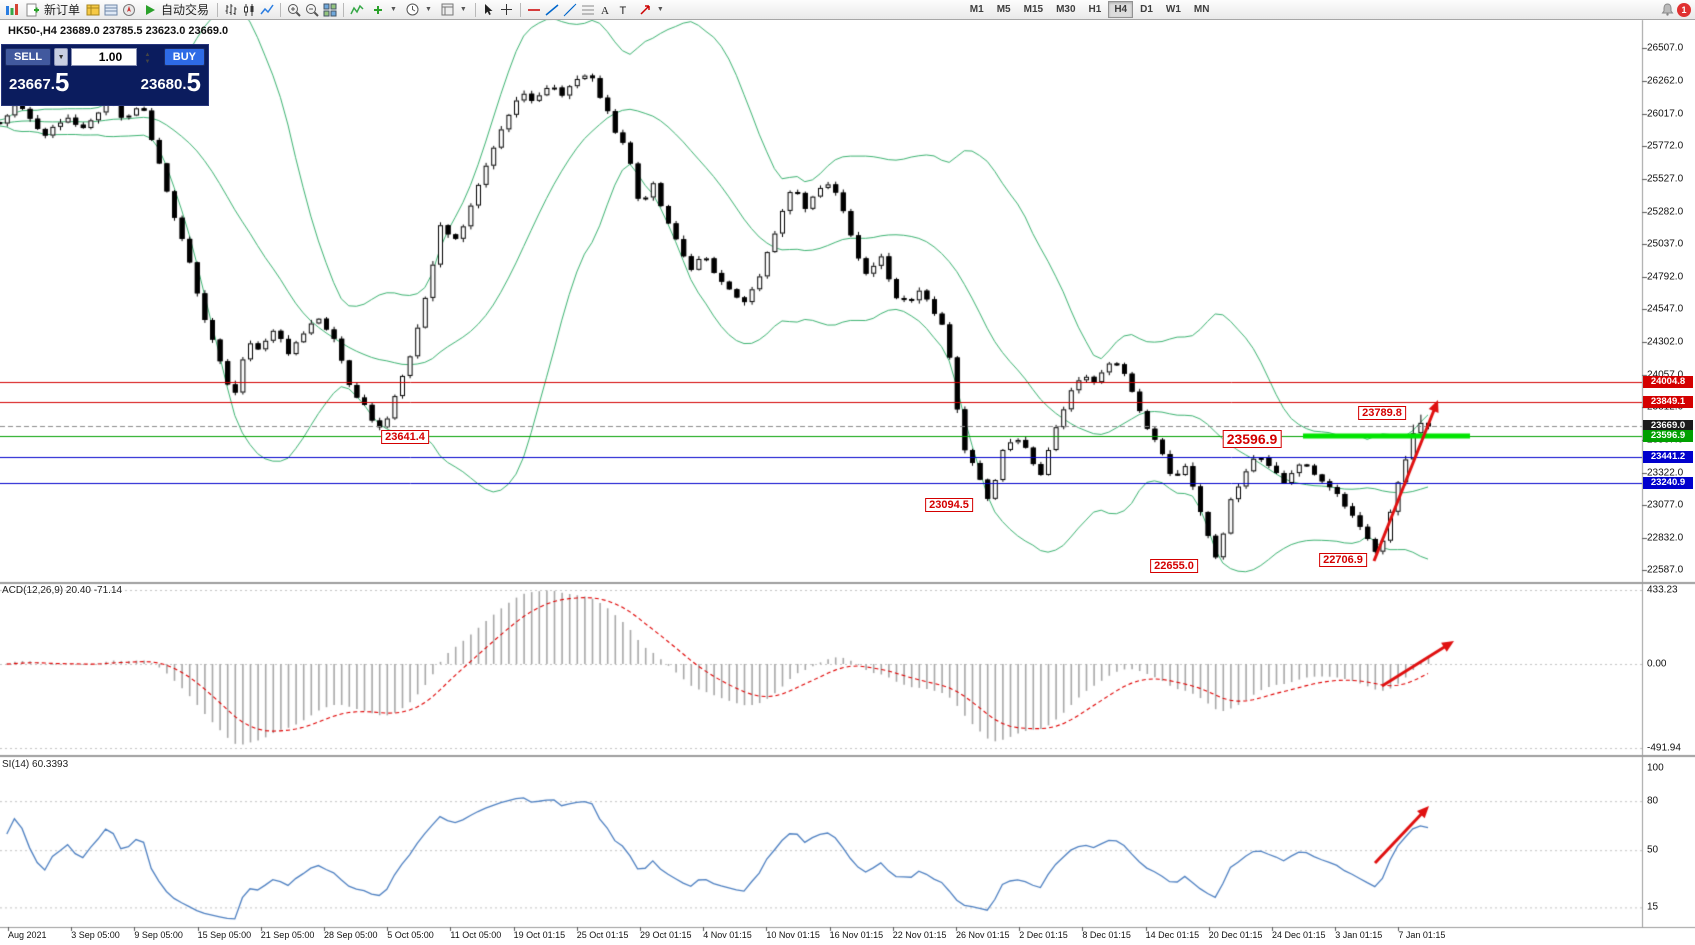  I want to click on zoom-out-icon, so click(312, 9).